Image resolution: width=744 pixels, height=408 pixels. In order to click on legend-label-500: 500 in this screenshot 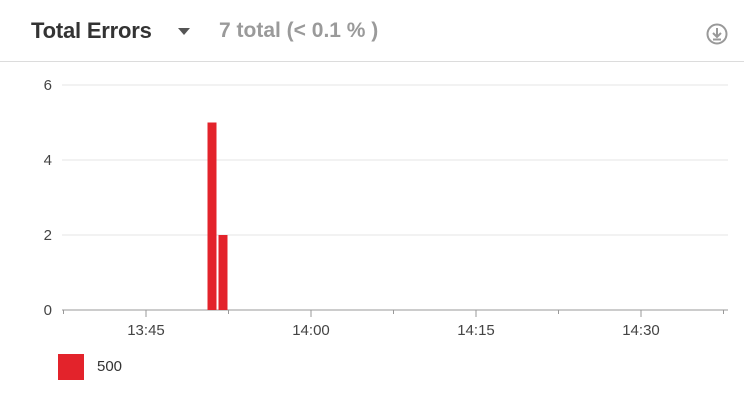, I will do `click(110, 366)`.